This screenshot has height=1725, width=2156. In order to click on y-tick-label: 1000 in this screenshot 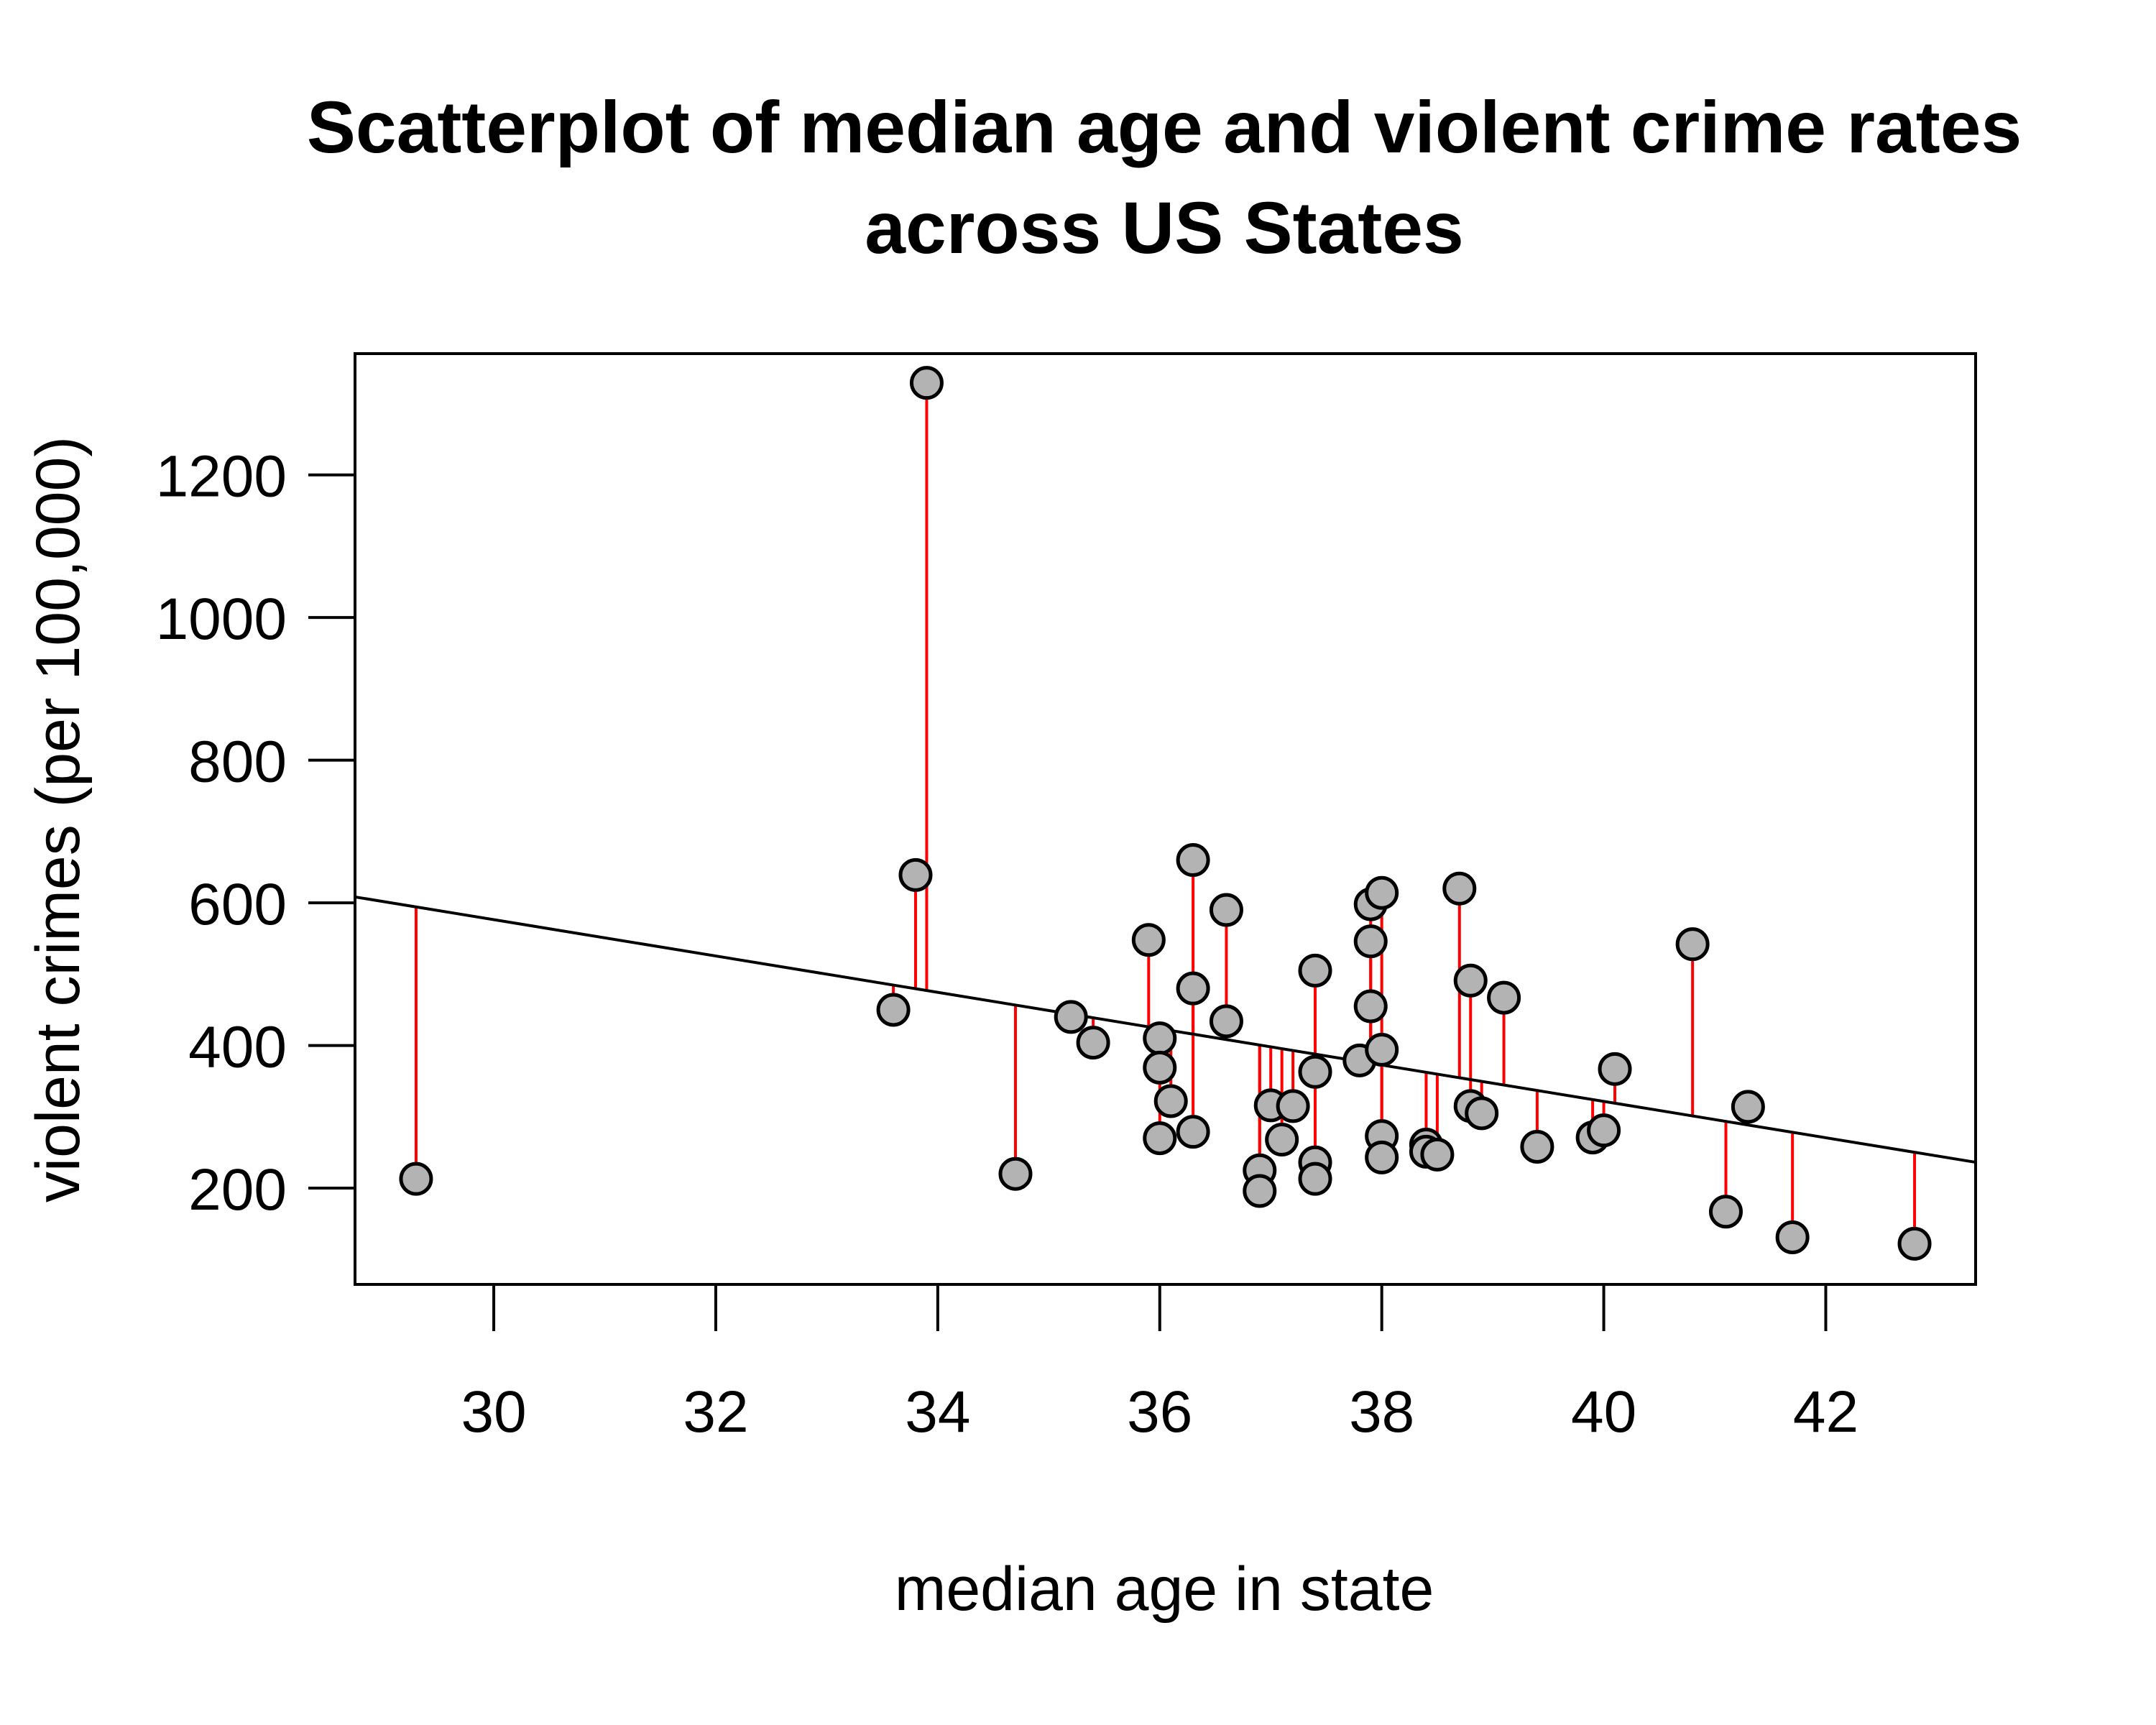, I will do `click(221, 619)`.